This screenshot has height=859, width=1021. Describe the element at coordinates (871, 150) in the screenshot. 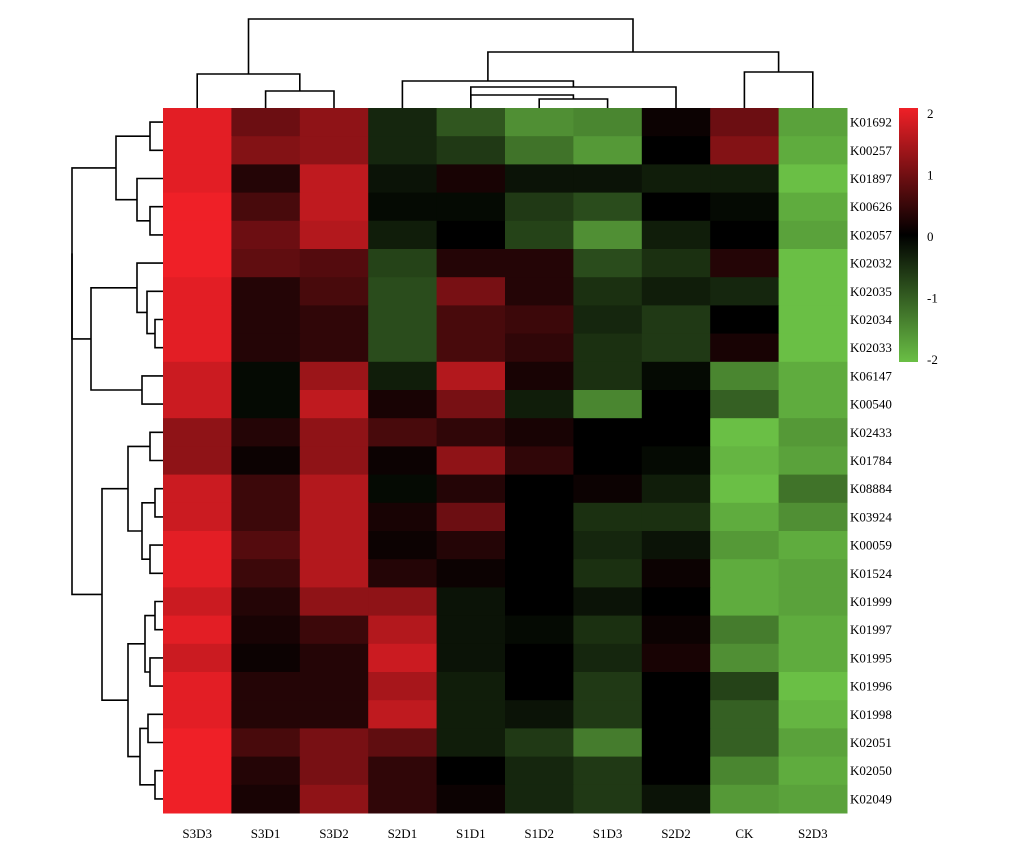

I see `row-label: K00257` at that location.